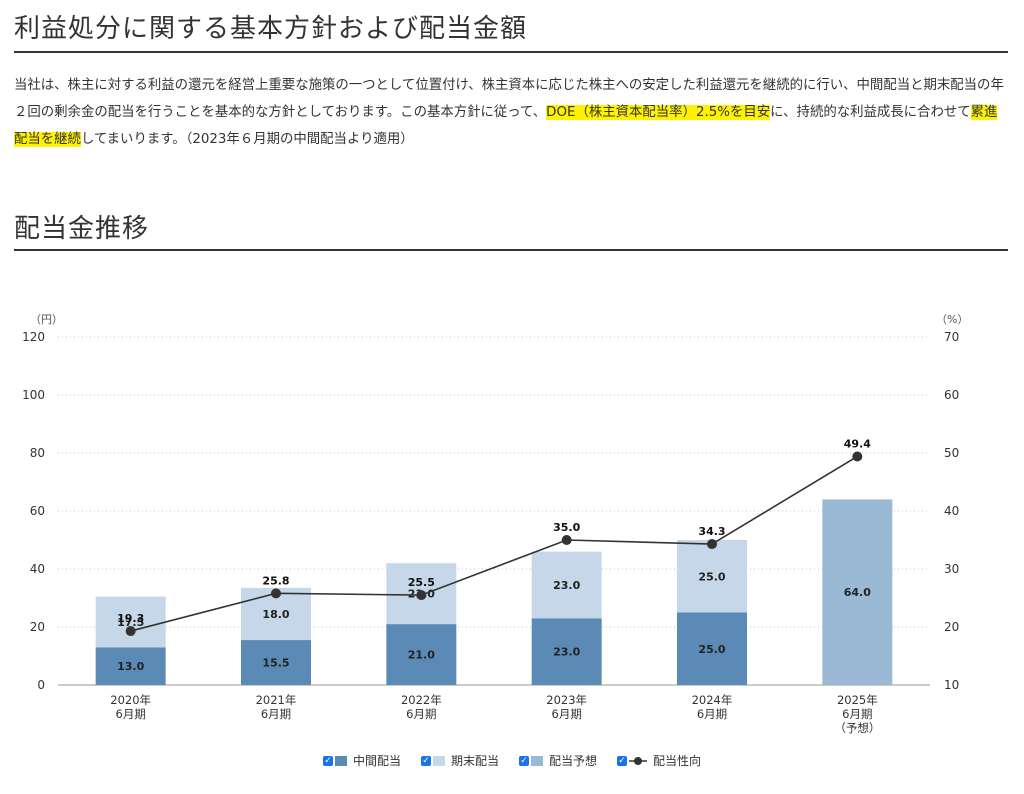 Image resolution: width=1024 pixels, height=794 pixels. Describe the element at coordinates (276, 700) in the screenshot. I see `category-label: 2021年` at that location.